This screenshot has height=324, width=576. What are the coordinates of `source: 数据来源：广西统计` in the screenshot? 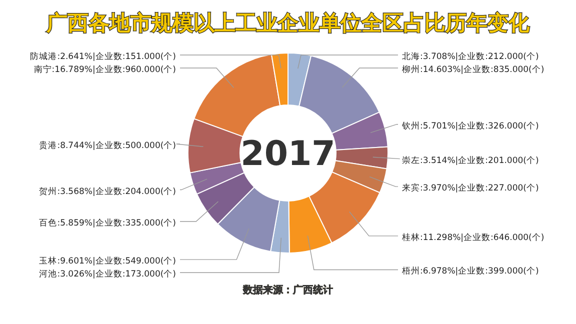 It's located at (288, 290).